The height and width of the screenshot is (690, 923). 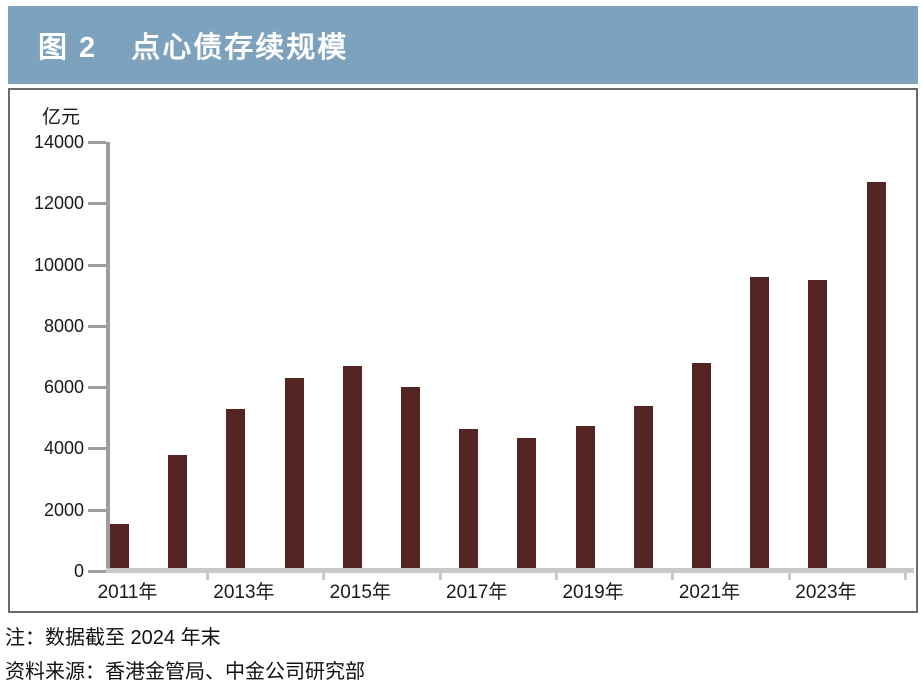 What do you see at coordinates (527, 502) in the screenshot?
I see `bar-2018` at bounding box center [527, 502].